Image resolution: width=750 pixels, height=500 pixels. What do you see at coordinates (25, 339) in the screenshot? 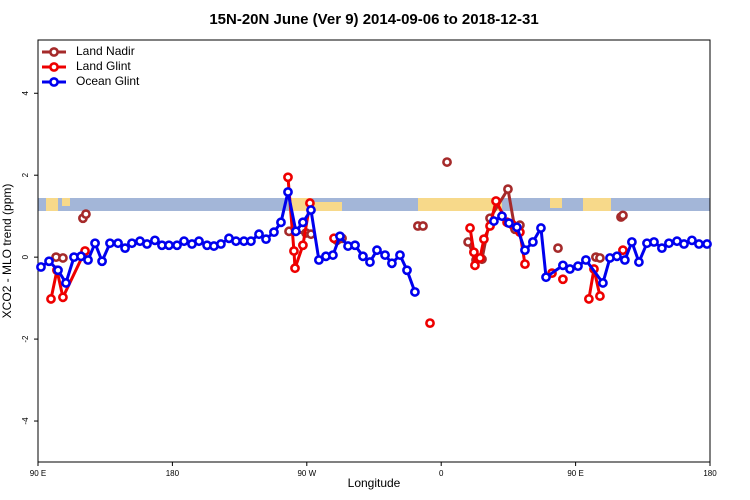
I see `y-tick-label: -2` at bounding box center [25, 339].